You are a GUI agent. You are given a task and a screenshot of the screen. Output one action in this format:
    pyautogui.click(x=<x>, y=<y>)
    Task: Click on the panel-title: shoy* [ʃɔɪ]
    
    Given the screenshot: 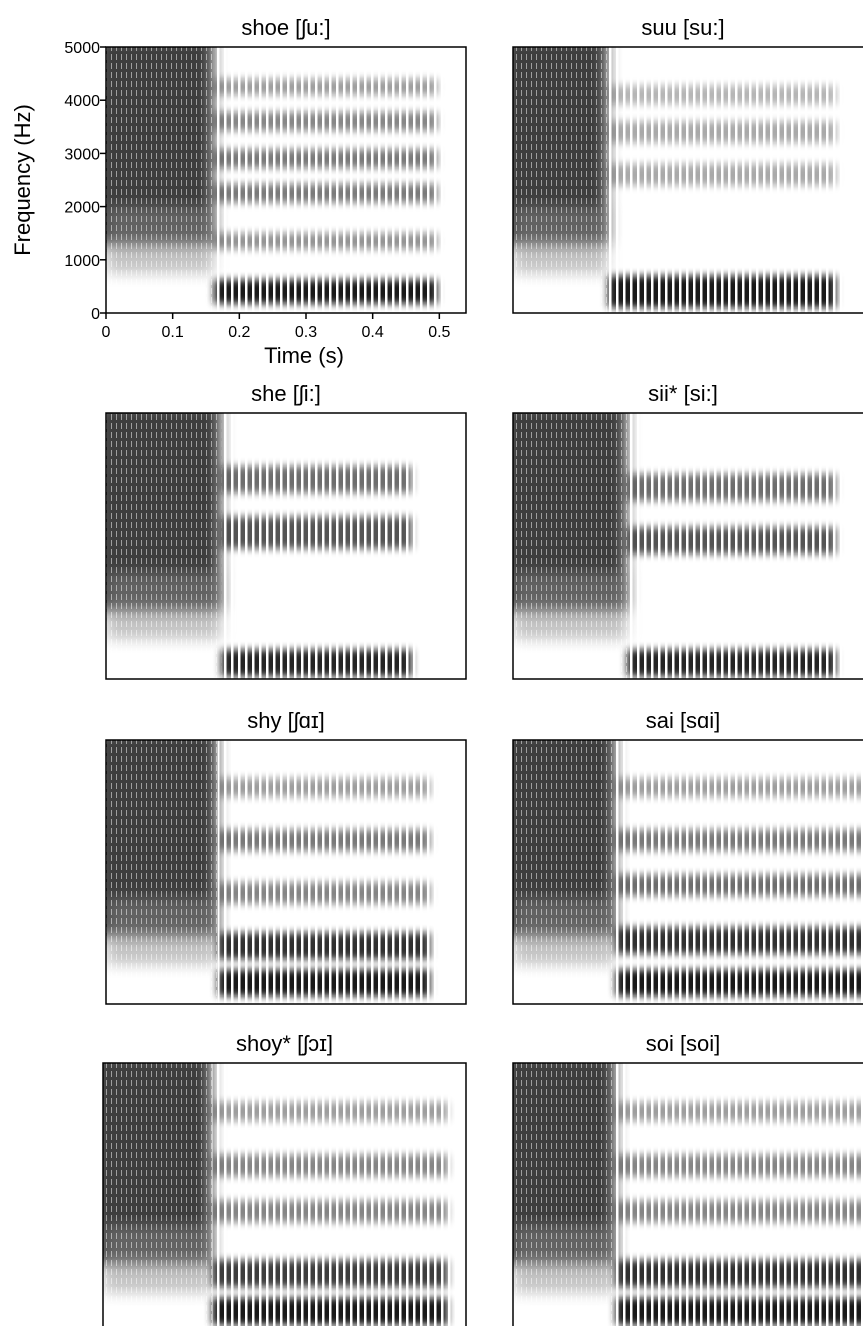 What is the action you would take?
    pyautogui.click(x=284, y=1043)
    